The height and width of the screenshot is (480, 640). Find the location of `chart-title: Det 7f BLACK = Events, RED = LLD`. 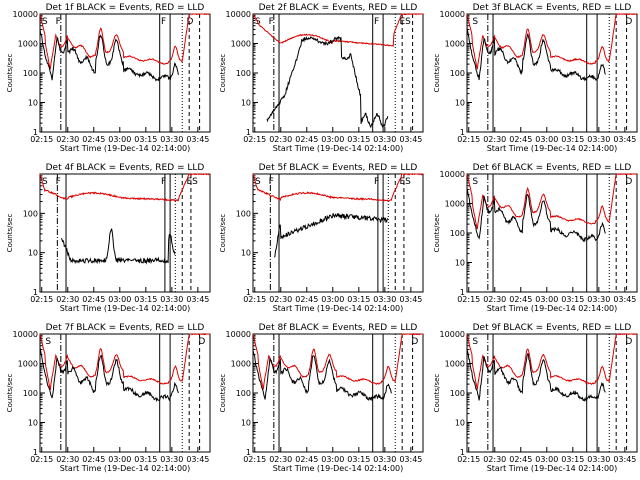

chart-title: Det 7f BLACK = Events, RED = LLD is located at coordinates (125, 328).